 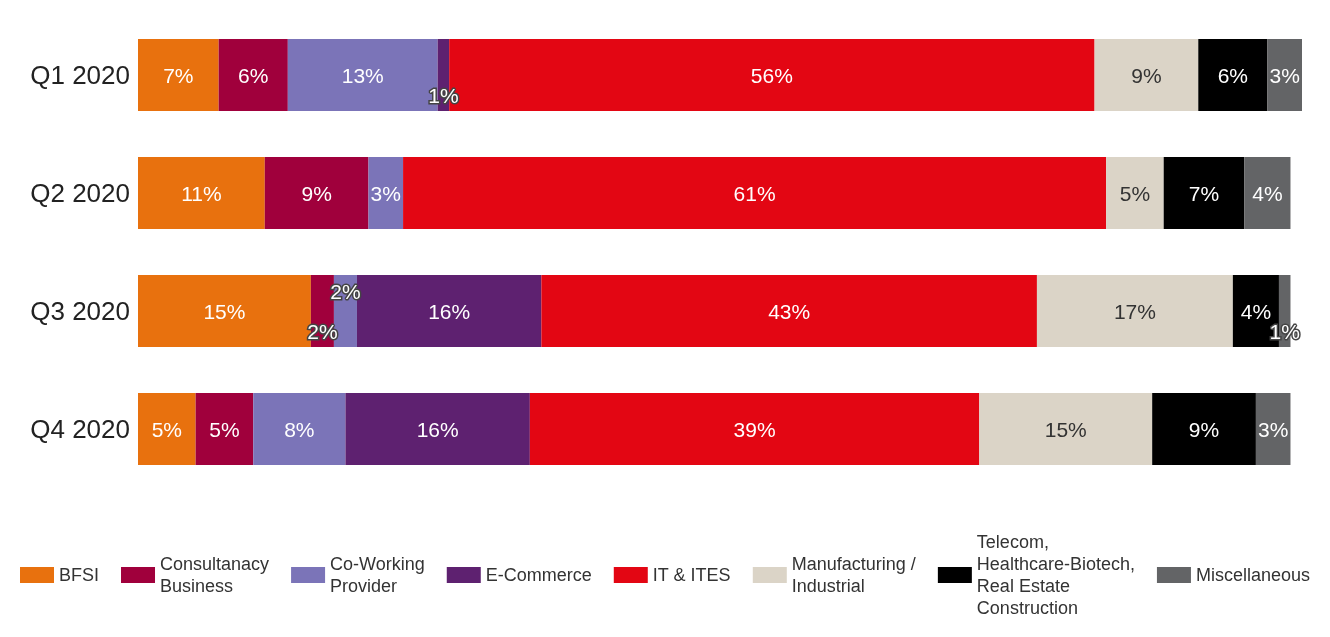 I want to click on data-label: 17%, so click(x=1134, y=311).